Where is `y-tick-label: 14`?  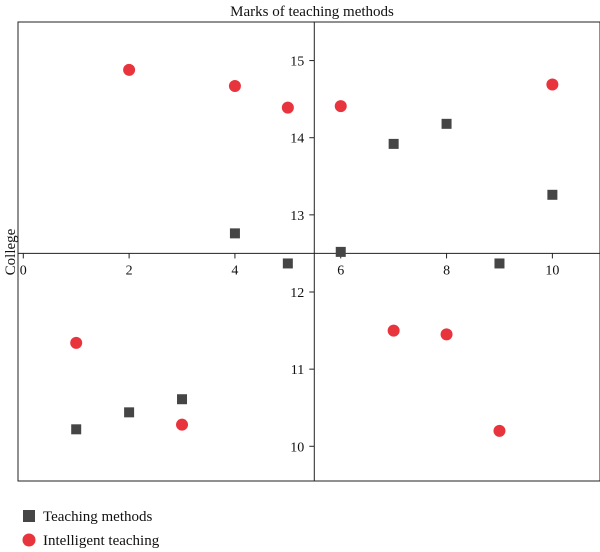
y-tick-label: 14 is located at coordinates (297, 139).